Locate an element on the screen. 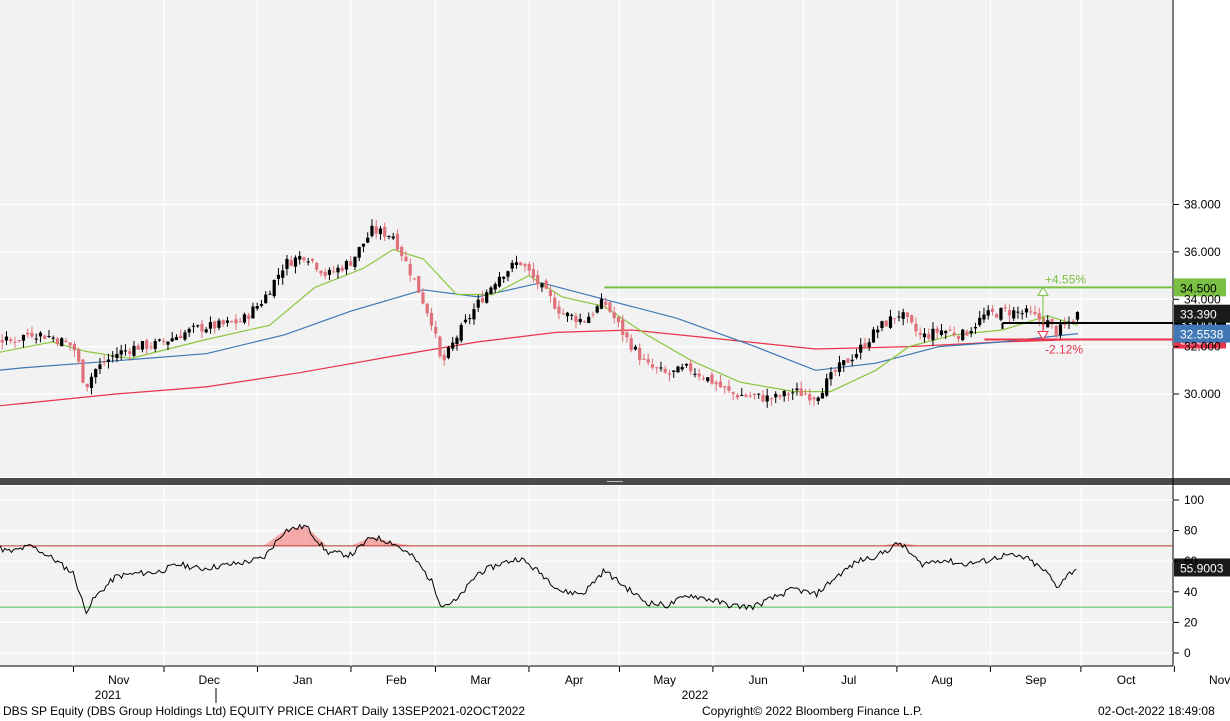  month-label: Nov is located at coordinates (118, 680).